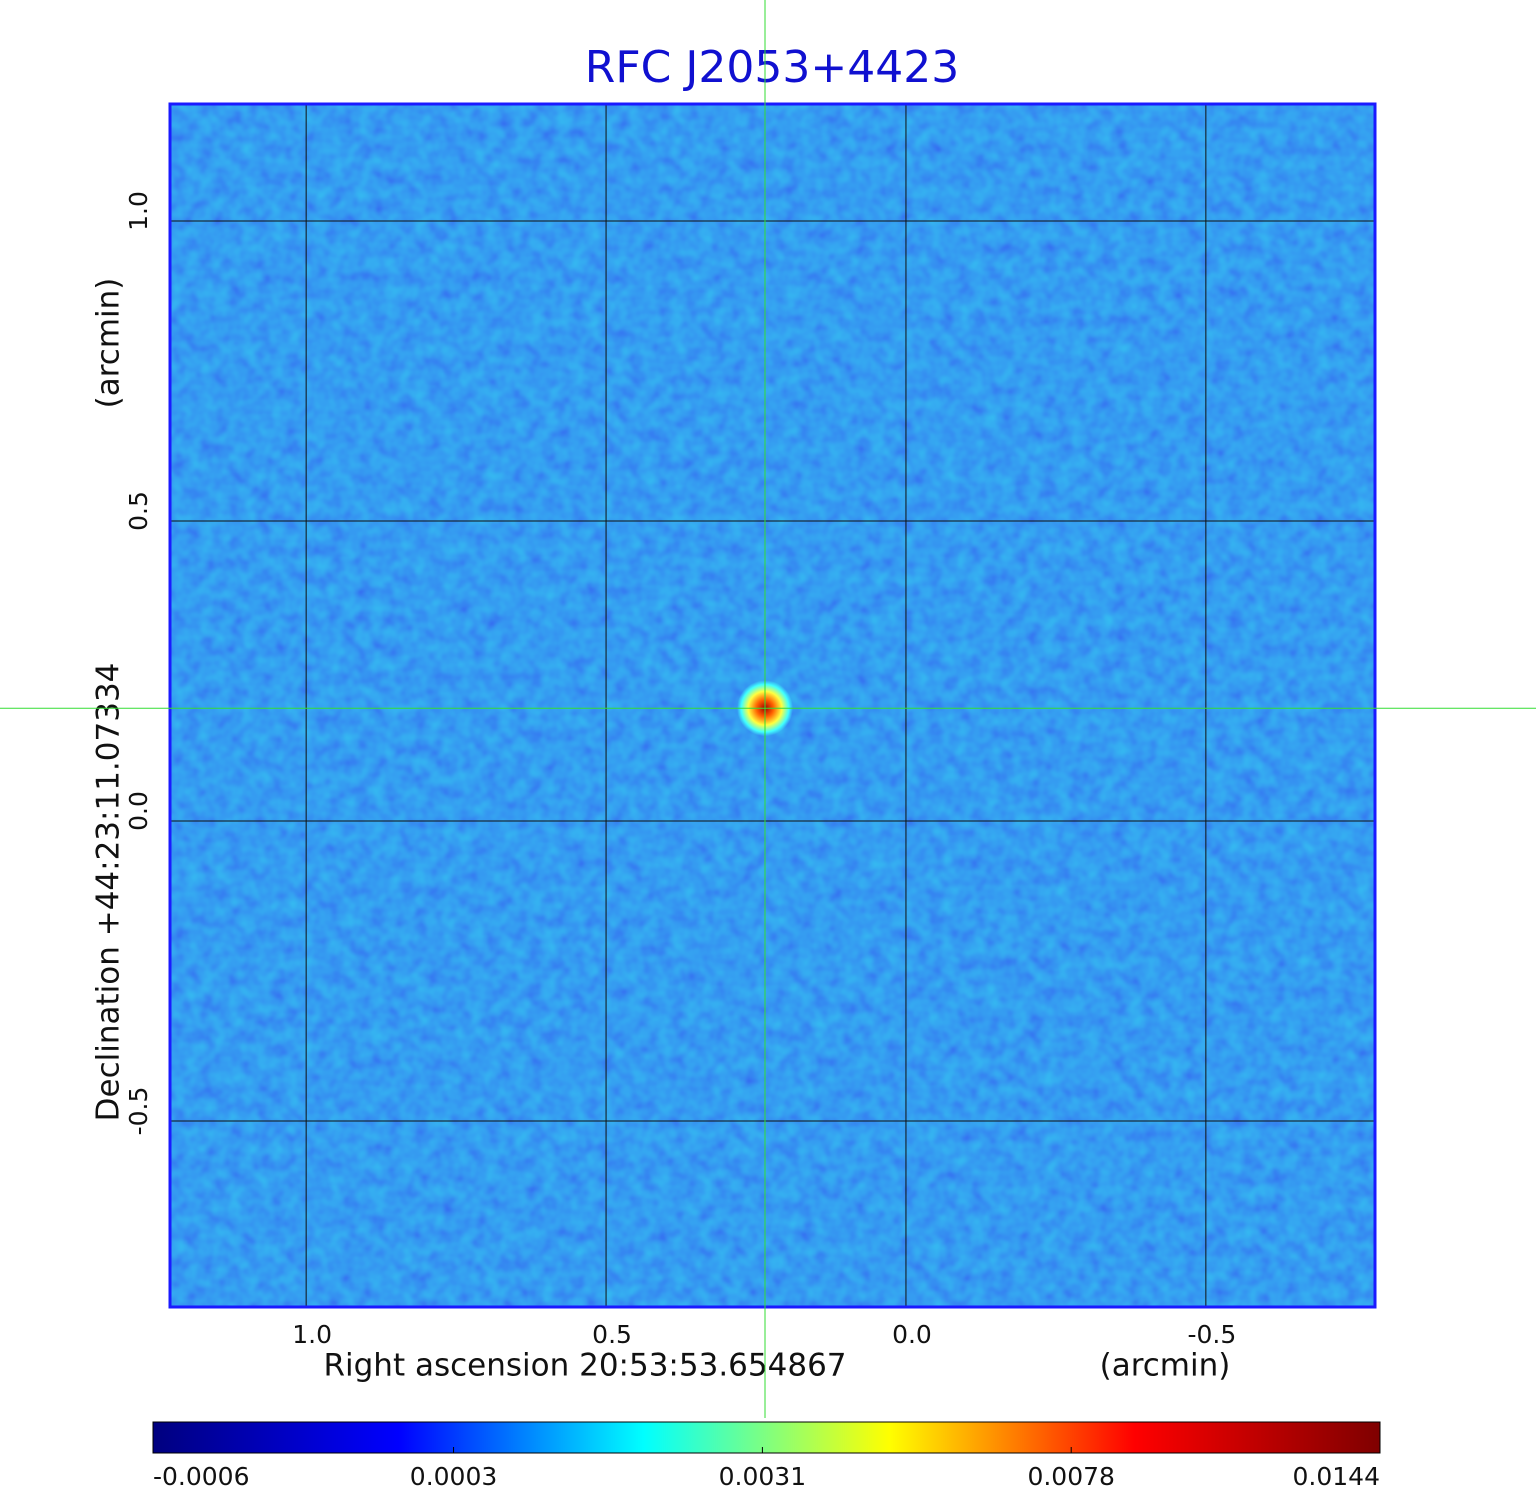 The width and height of the screenshot is (1536, 1511). Describe the element at coordinates (1070, 1476) in the screenshot. I see `colorbar-tick-label: 0.0078` at that location.